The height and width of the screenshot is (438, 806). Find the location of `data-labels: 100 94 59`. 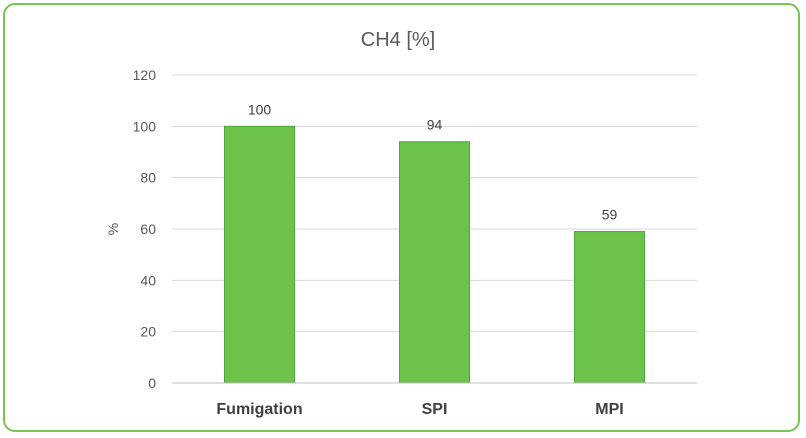

data-labels: 100 94 59 is located at coordinates (433, 161).